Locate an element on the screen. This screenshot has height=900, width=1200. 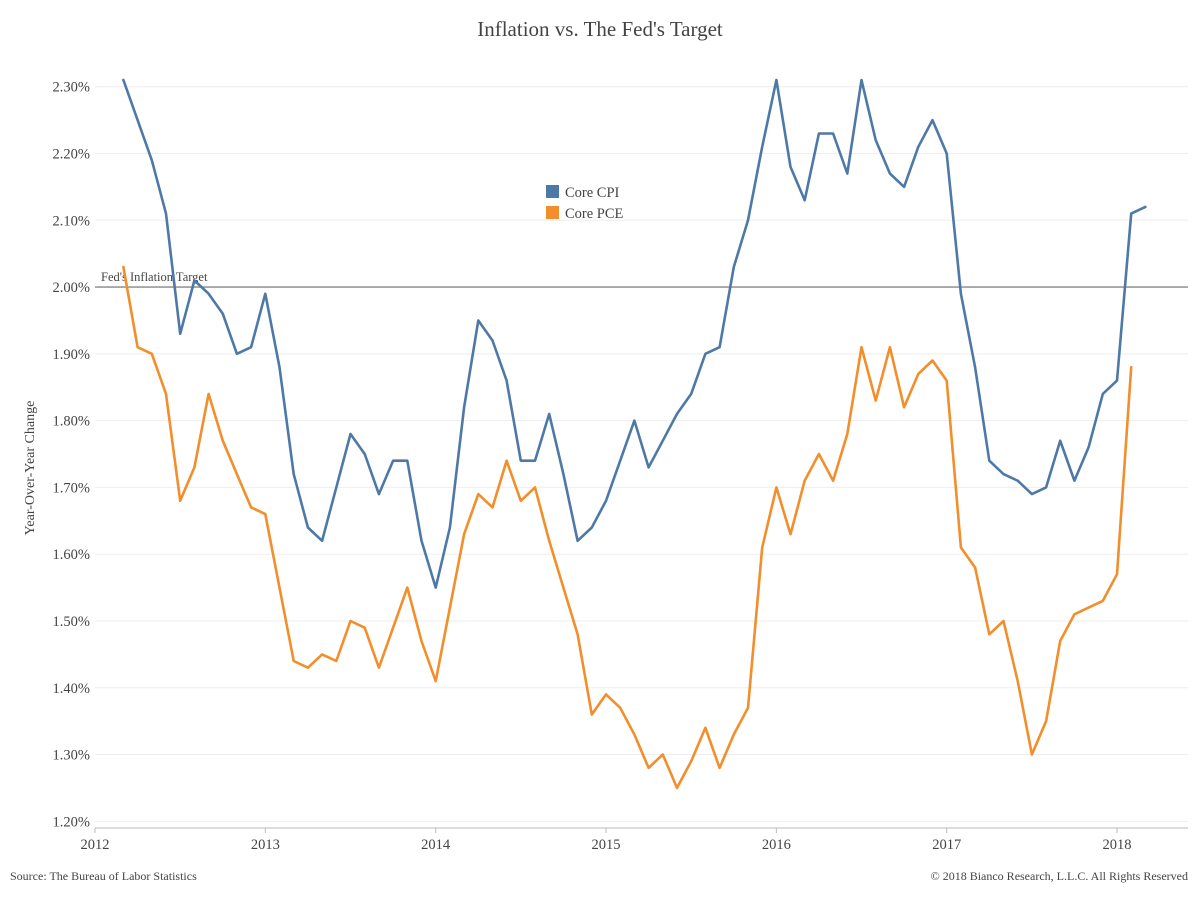
x-tick-label: 2016 is located at coordinates (776, 845).